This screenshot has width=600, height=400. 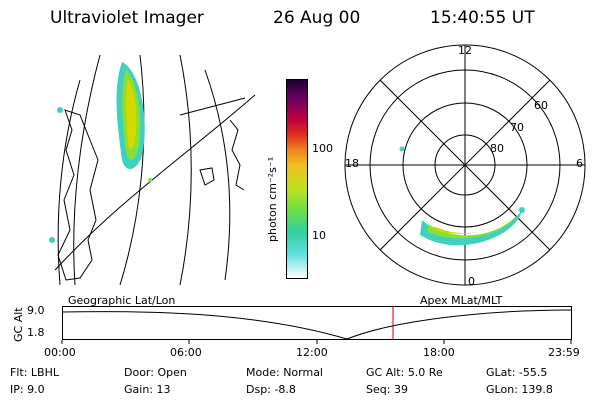 I want to click on auroral-oval, so click(x=462, y=196).